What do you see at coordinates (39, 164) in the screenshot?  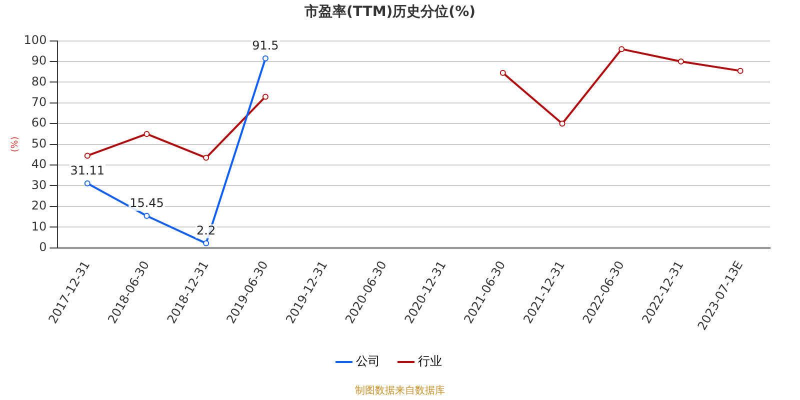 I see `y-tick-label: 40` at bounding box center [39, 164].